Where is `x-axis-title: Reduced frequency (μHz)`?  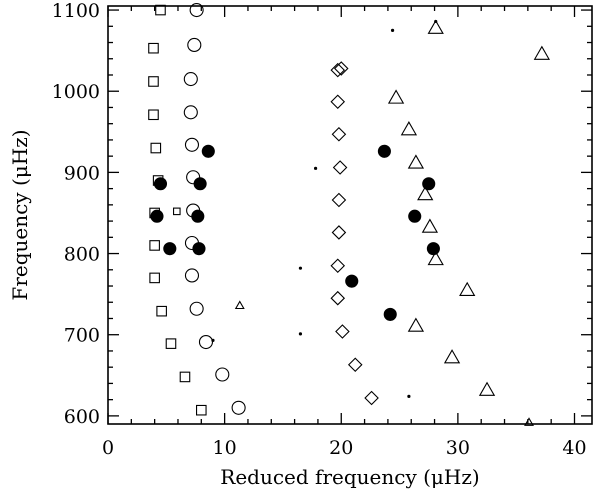
x-axis-title: Reduced frequency (μHz) is located at coordinates (349, 477).